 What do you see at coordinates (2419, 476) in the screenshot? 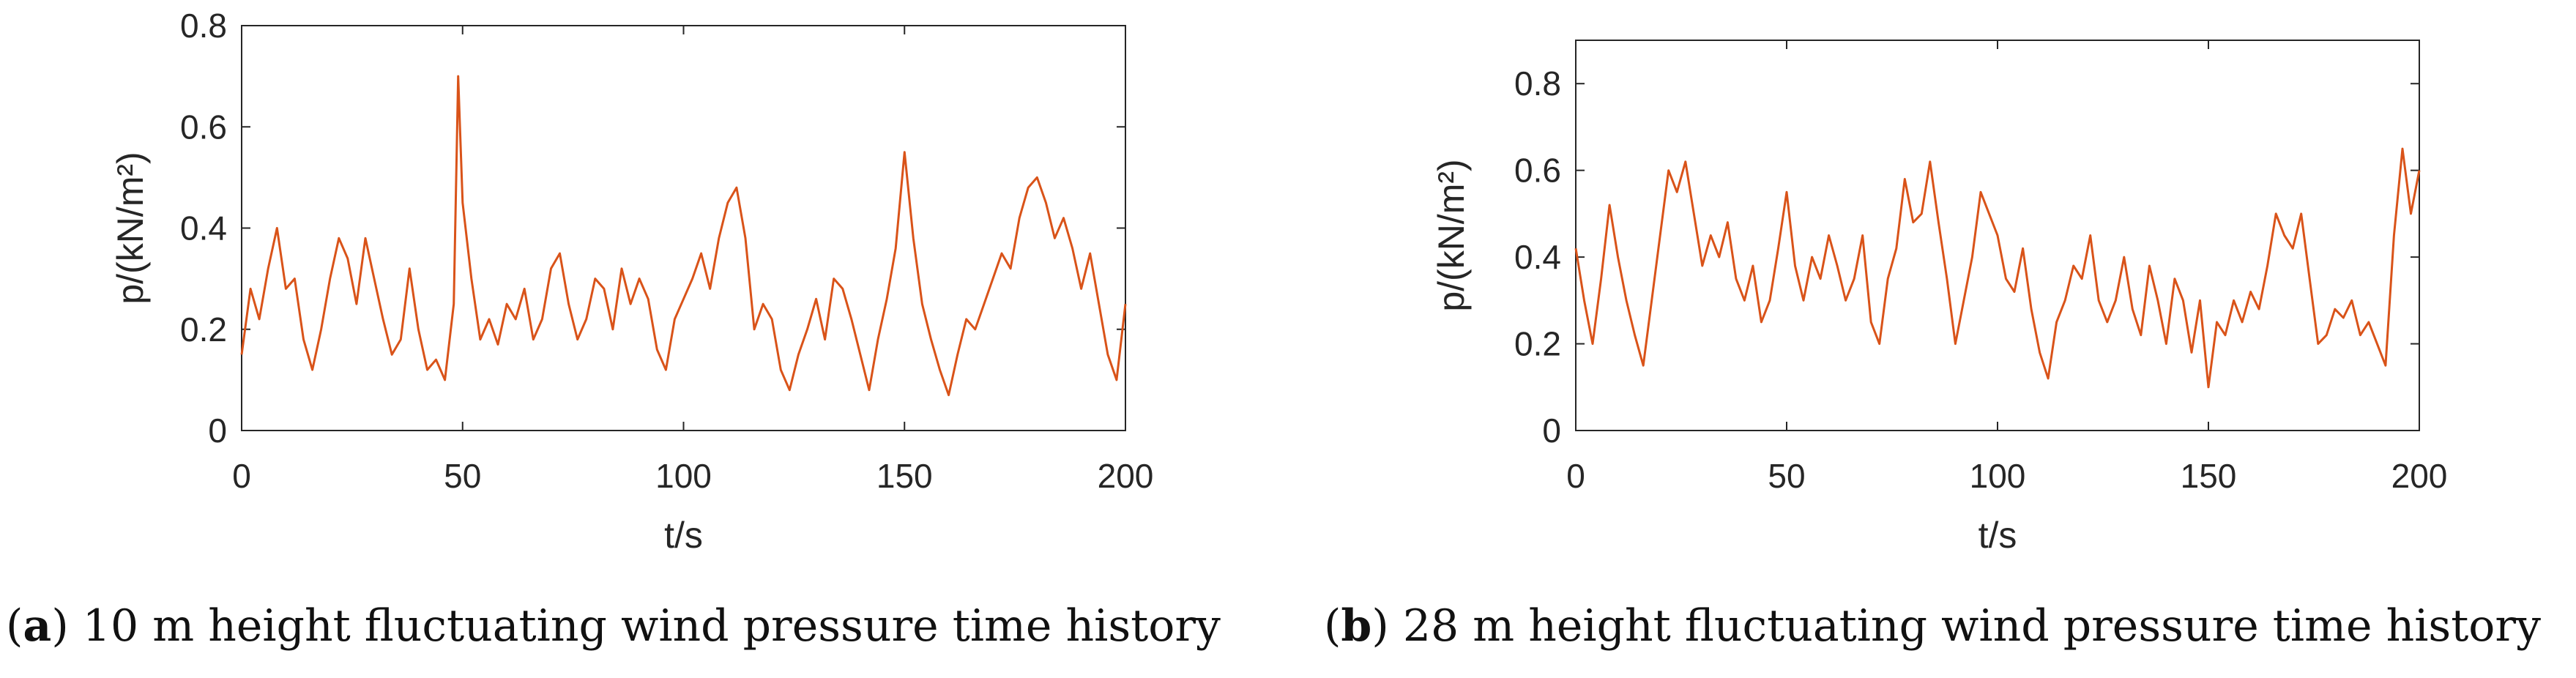
I see `chart-b-x-tick-label-4: 200` at bounding box center [2419, 476].